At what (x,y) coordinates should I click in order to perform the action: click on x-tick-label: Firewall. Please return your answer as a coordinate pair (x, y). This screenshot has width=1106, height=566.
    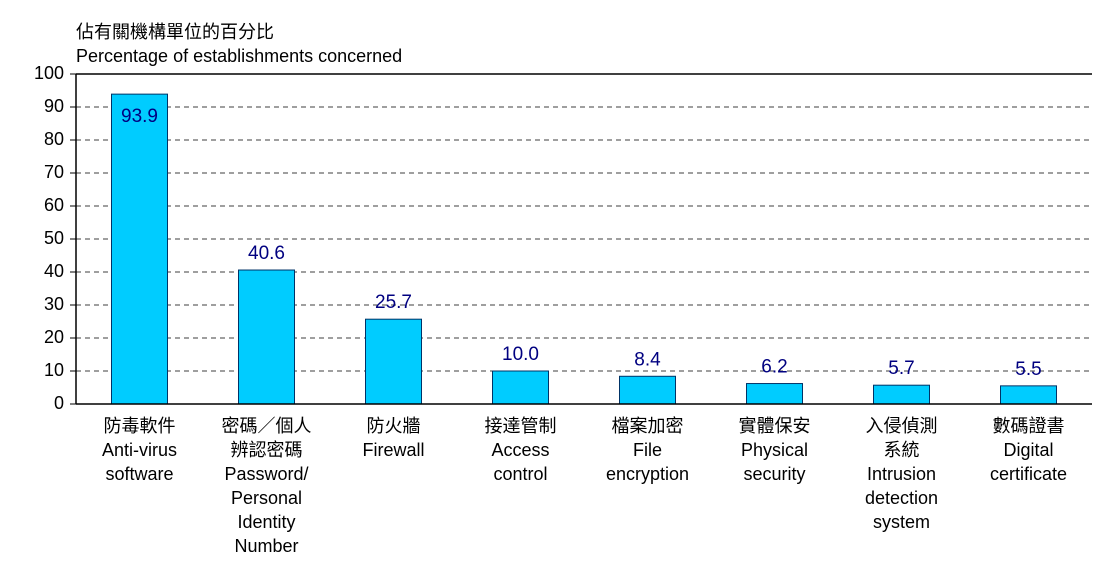
    Looking at the image, I should click on (393, 450).